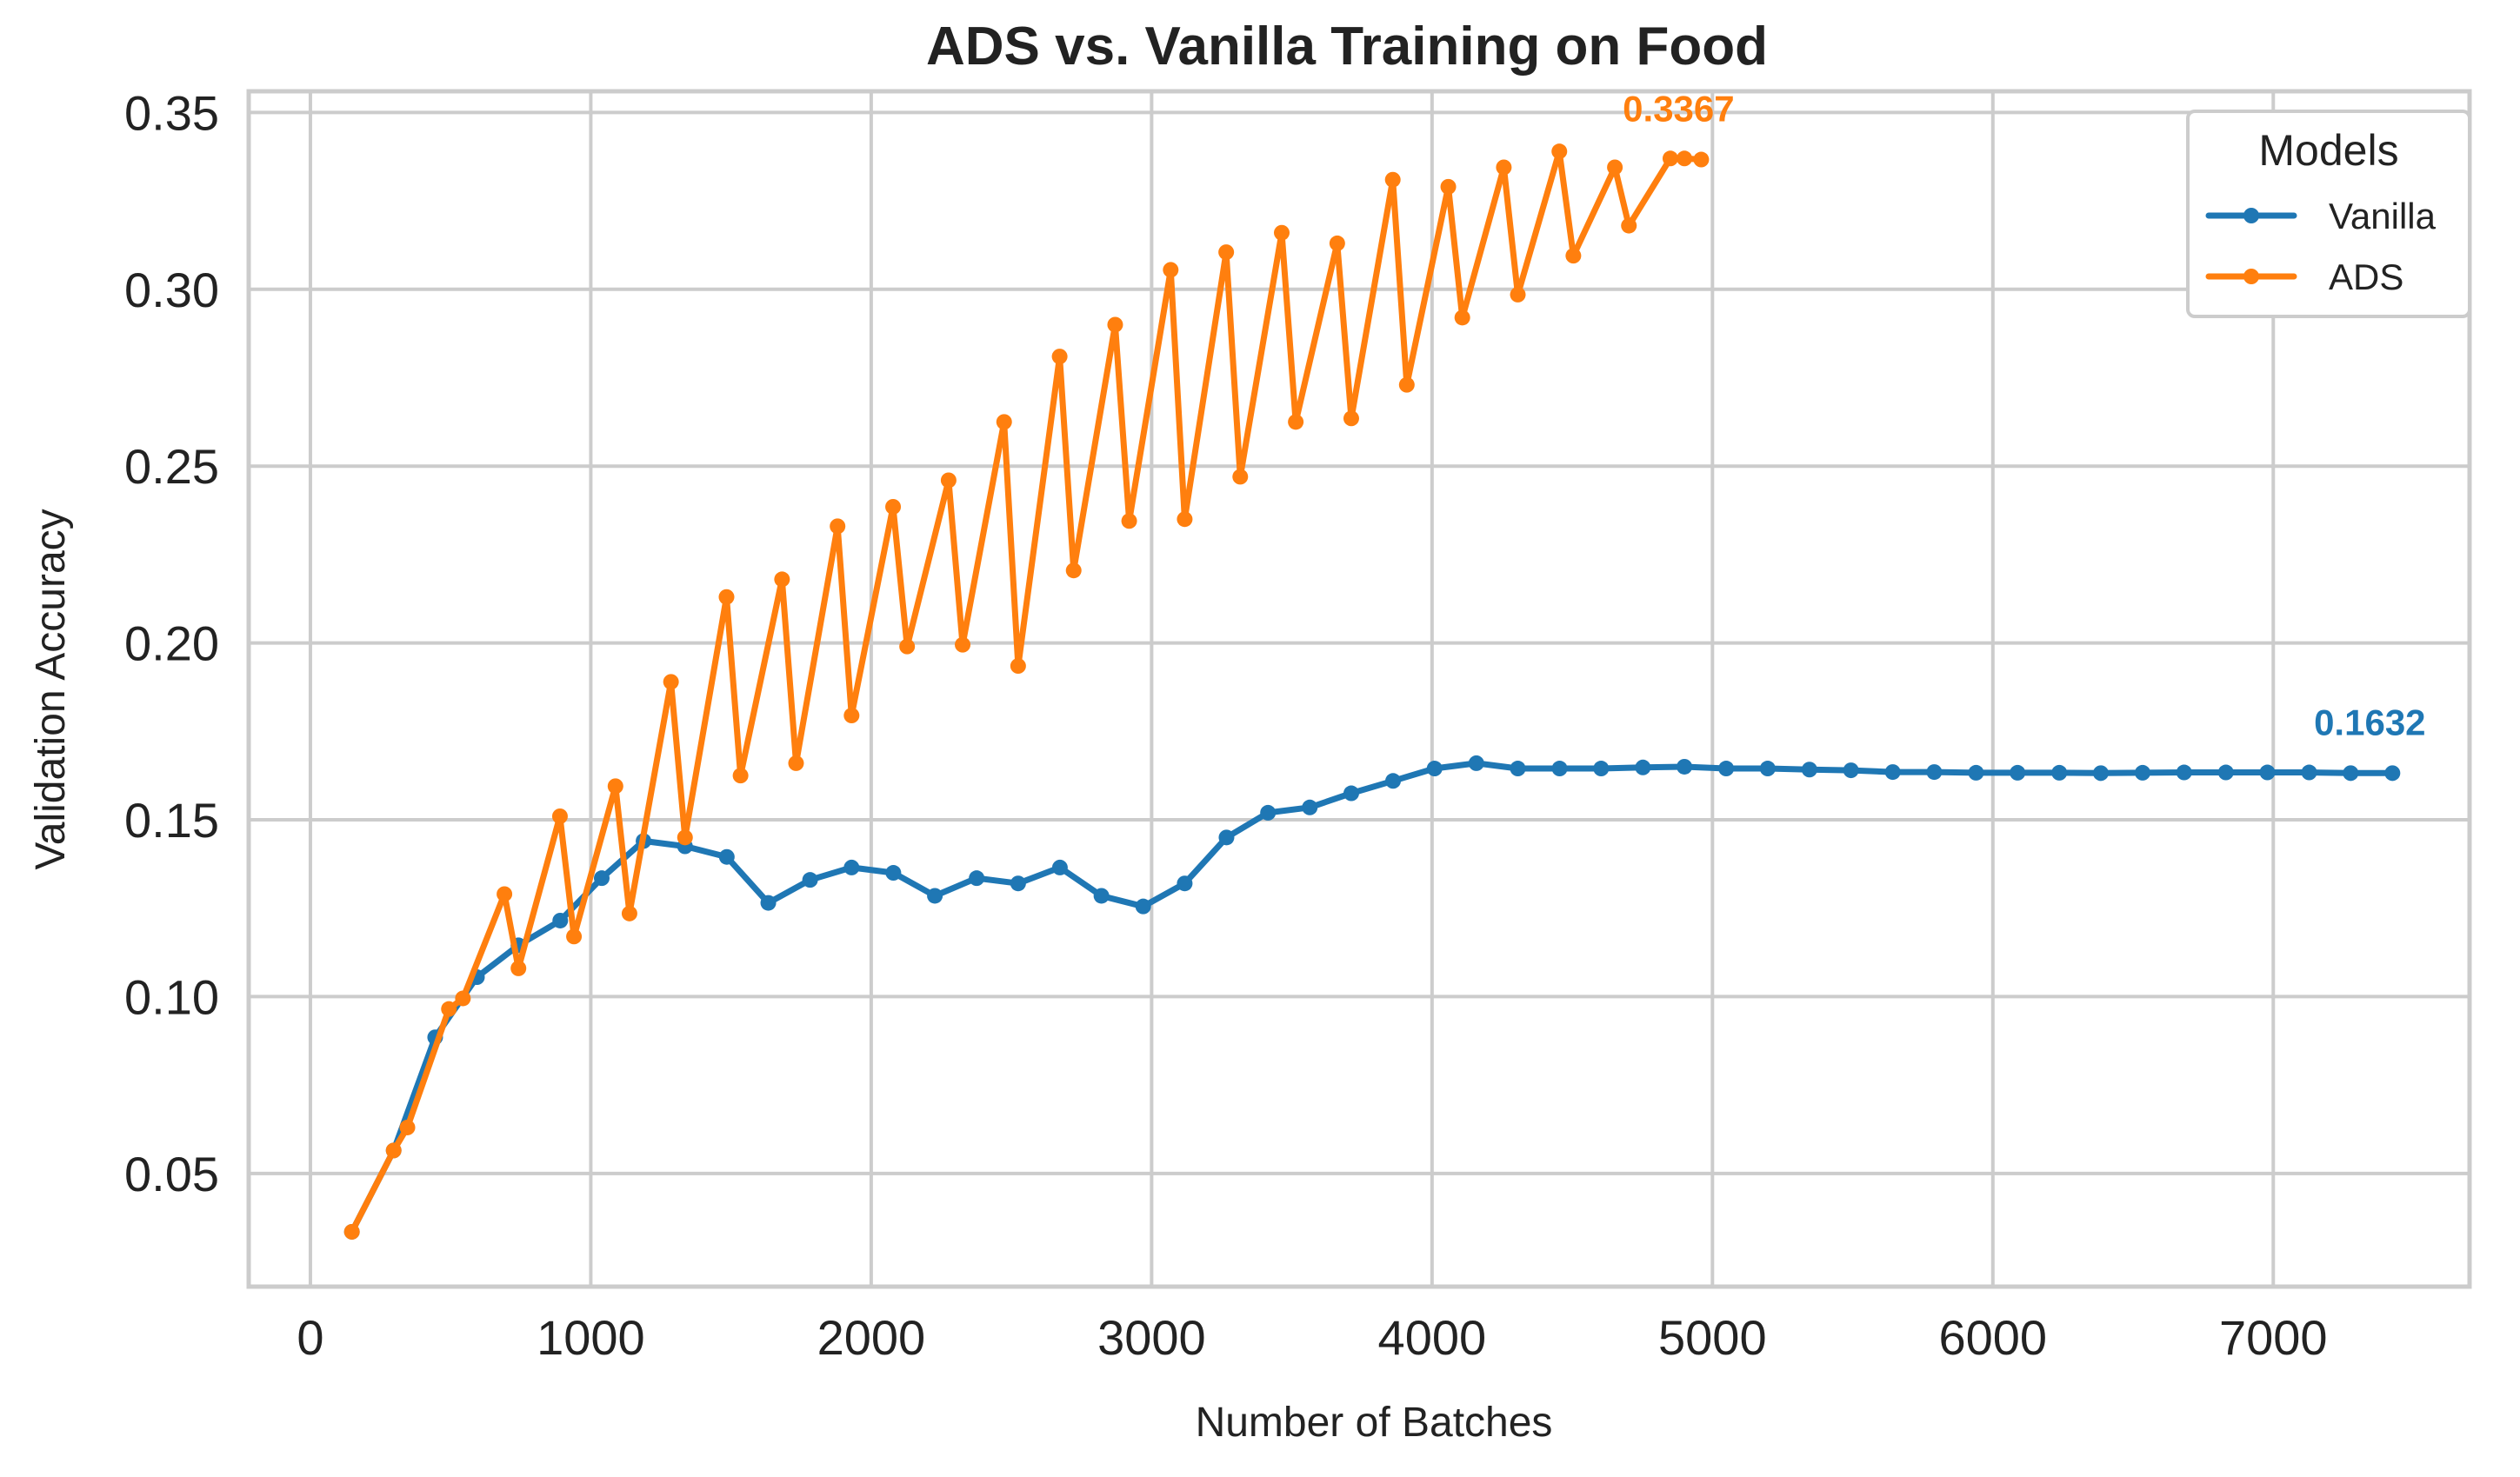 The width and height of the screenshot is (2520, 1477). I want to click on y-axis-label: Validation Accuracy, so click(51, 689).